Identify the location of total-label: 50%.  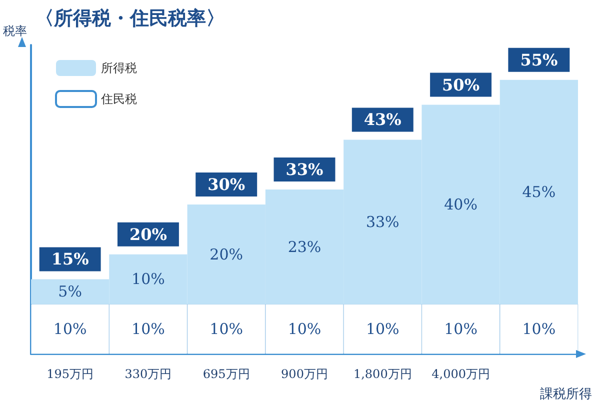
(461, 84).